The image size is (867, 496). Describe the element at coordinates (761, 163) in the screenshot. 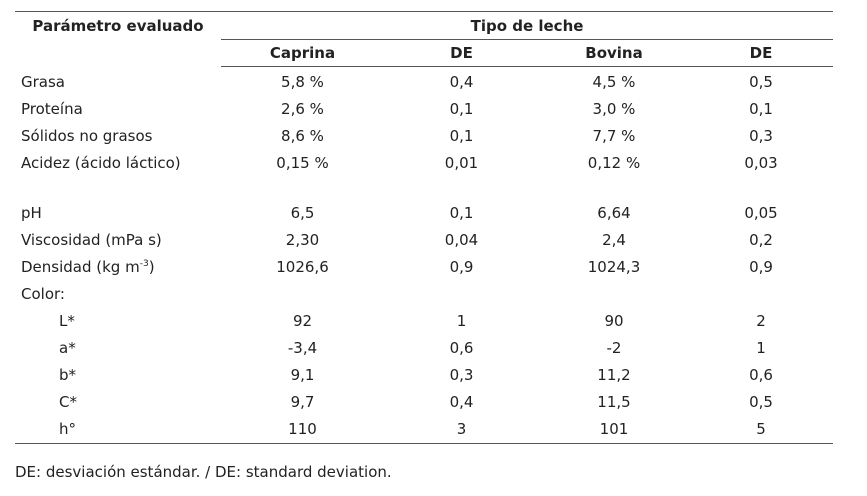

I see `cell-de-bovina: 0,03` at that location.